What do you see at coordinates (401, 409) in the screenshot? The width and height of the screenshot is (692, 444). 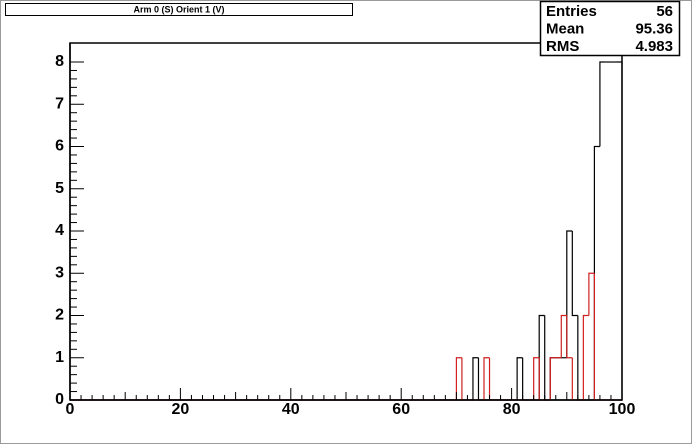 I see `x-tick-label: 60` at bounding box center [401, 409].